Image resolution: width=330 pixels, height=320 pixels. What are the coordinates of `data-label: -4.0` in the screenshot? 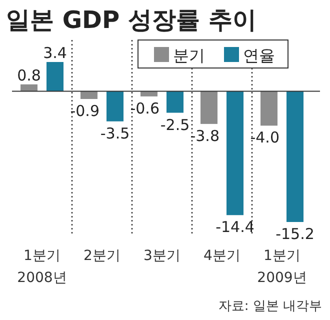 It's located at (265, 137).